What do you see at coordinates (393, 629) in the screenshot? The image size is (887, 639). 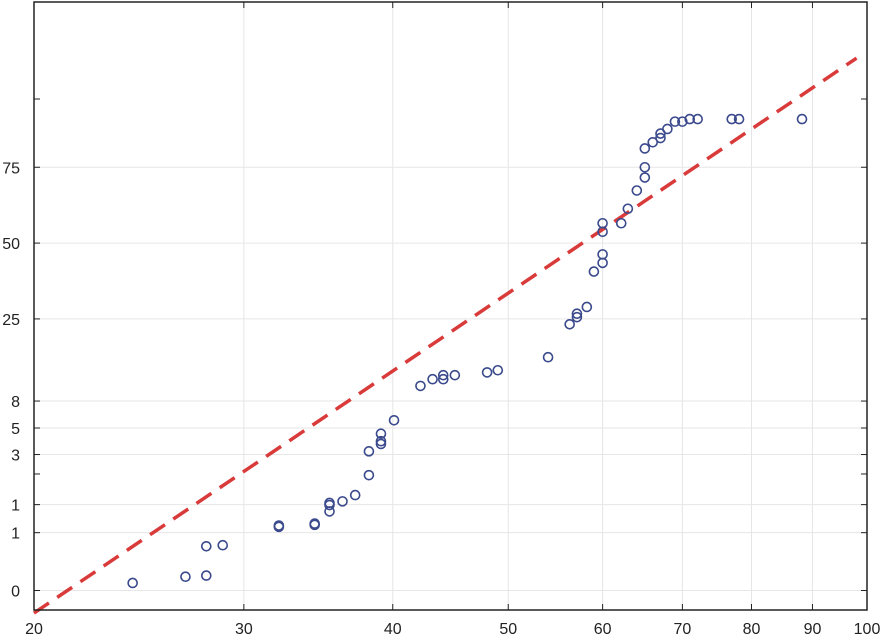 I see `x-tick-label: 40` at bounding box center [393, 629].